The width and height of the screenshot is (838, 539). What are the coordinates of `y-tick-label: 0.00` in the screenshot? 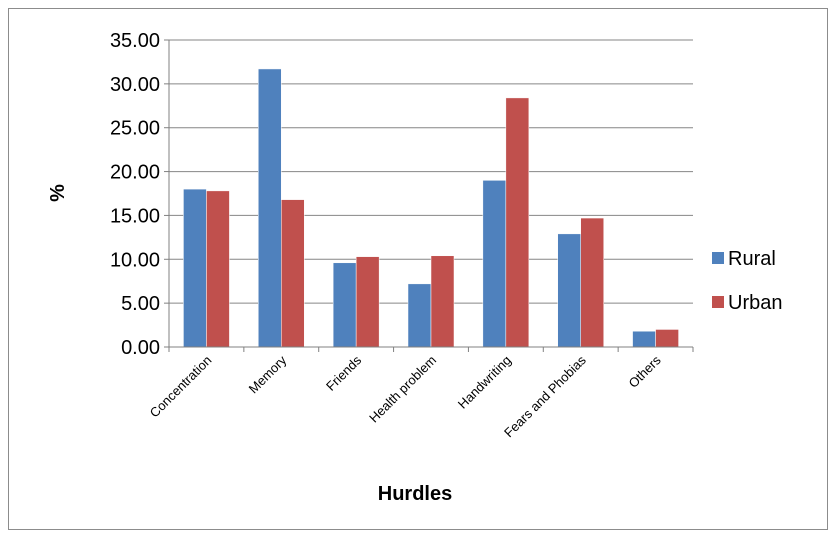 It's located at (140, 348).